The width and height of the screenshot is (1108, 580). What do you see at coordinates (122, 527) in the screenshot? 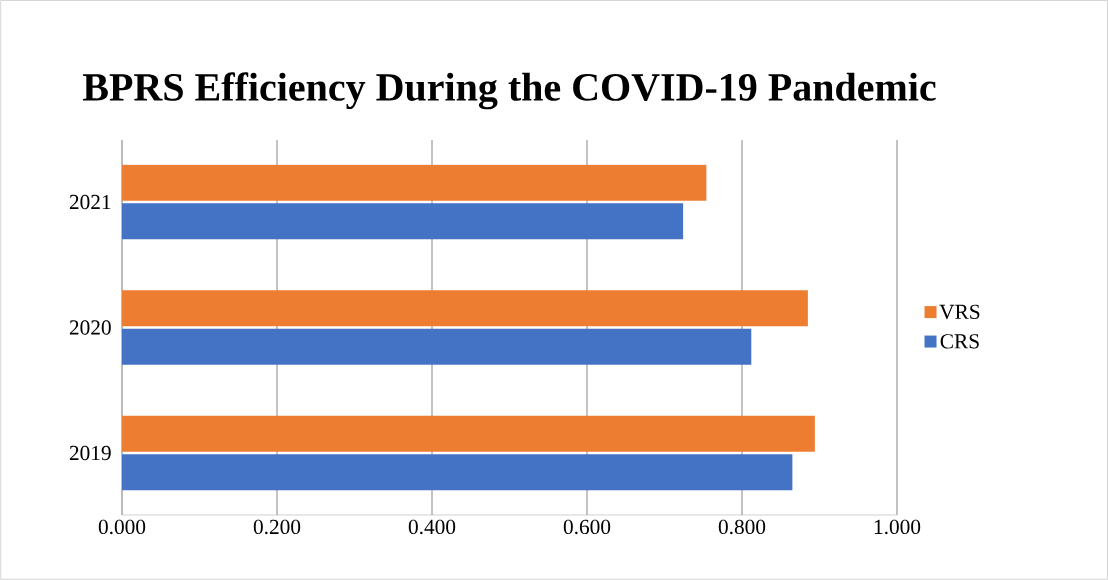
I see `x-tick-label: 0.000` at bounding box center [122, 527].